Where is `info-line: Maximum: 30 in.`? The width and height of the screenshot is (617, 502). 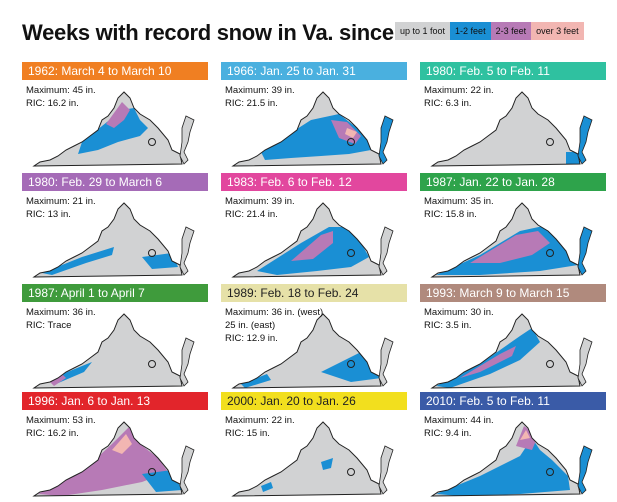 info-line: Maximum: 30 in. is located at coordinates (459, 312).